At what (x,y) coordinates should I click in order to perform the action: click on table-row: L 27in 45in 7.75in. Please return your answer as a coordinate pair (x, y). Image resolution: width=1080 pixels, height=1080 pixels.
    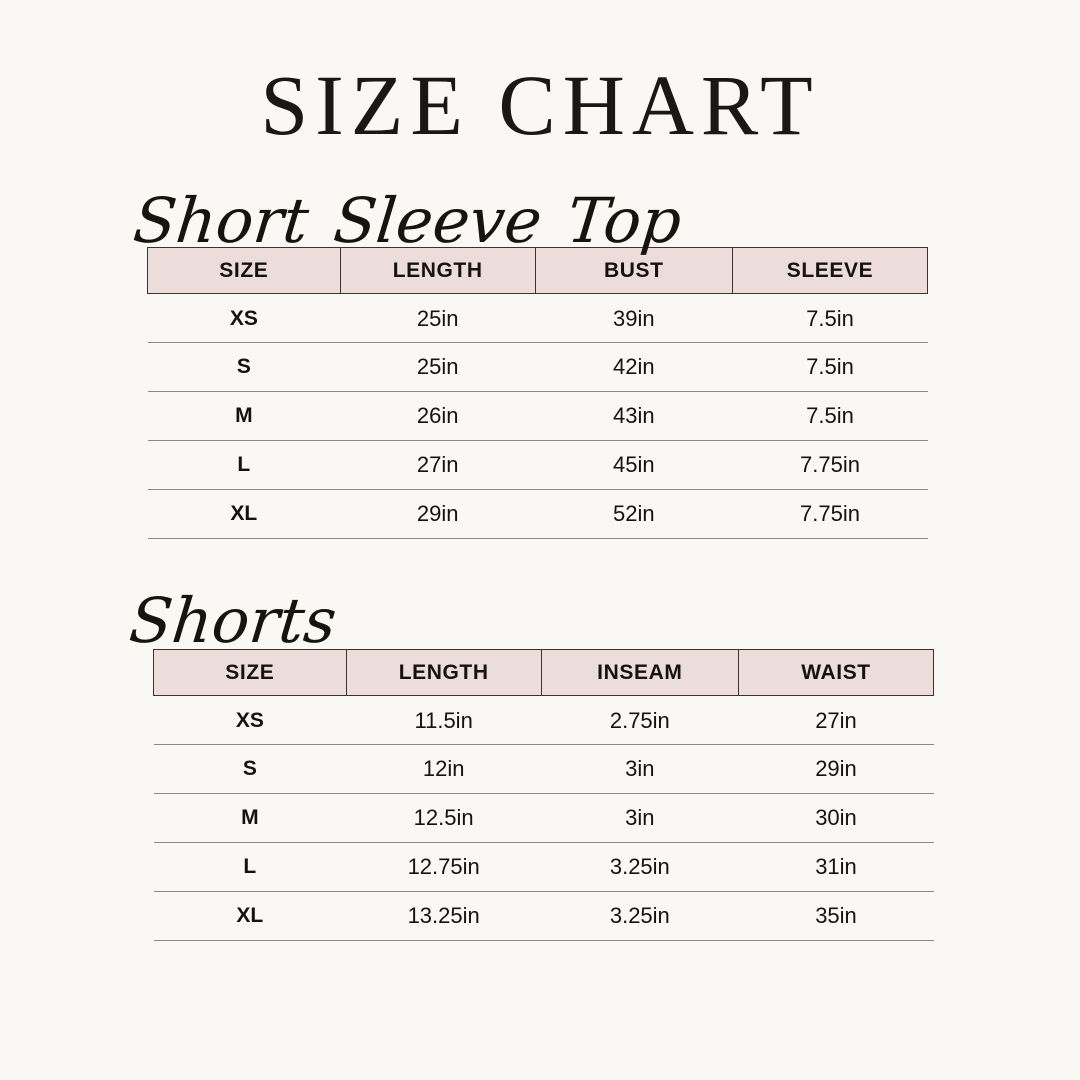
    Looking at the image, I should click on (537, 465).